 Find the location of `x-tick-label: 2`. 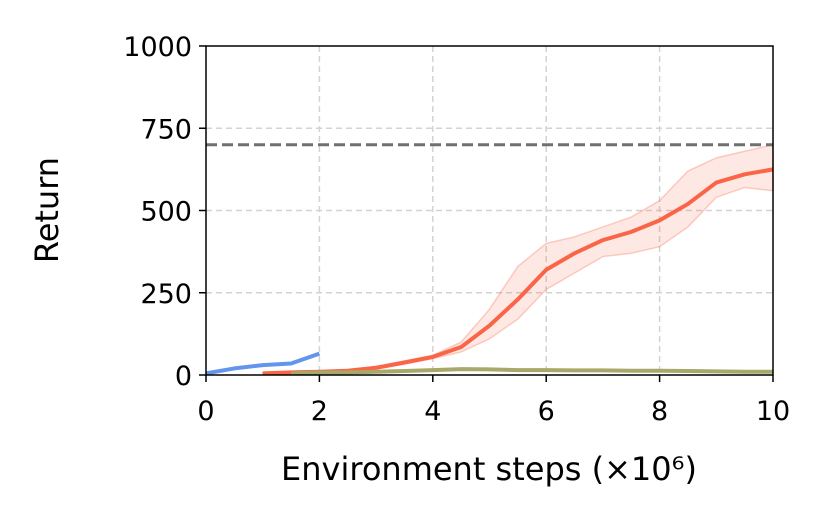

x-tick-label: 2 is located at coordinates (319, 411).